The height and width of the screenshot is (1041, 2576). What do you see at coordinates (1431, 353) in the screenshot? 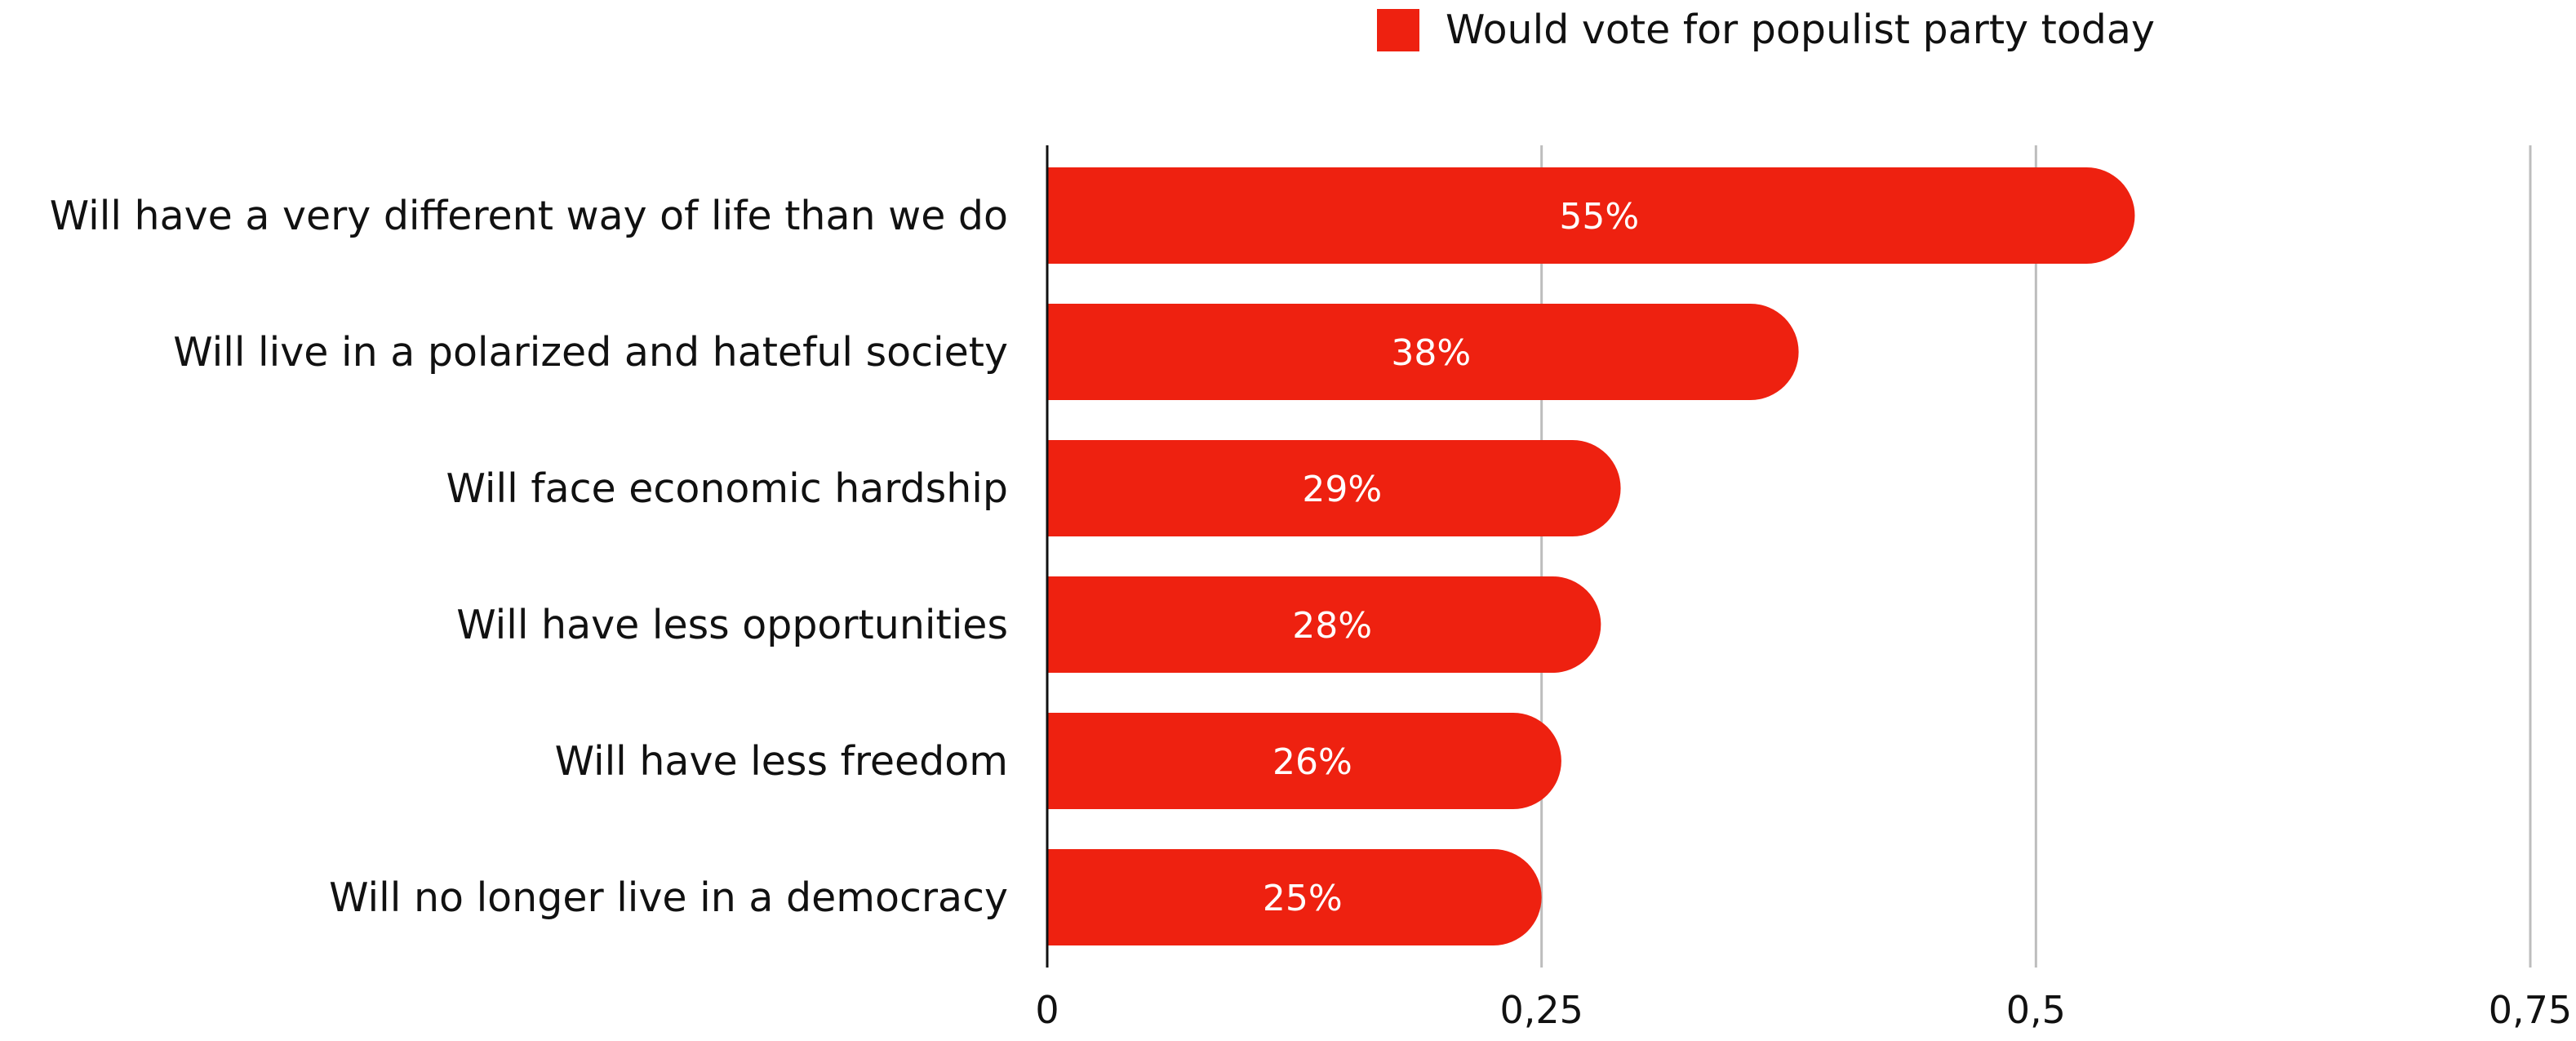
I see `bar-value-label: 38%` at bounding box center [1431, 353].